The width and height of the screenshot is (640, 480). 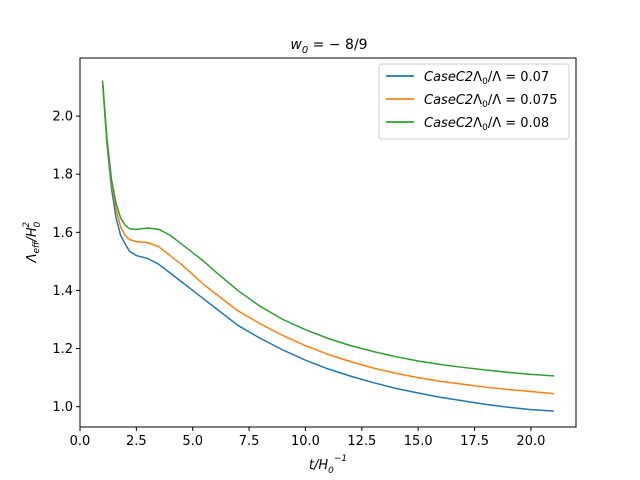 What do you see at coordinates (490, 101) in the screenshot?
I see `legend-label-1: CaseC2Λ0/Λ = 0.075` at bounding box center [490, 101].